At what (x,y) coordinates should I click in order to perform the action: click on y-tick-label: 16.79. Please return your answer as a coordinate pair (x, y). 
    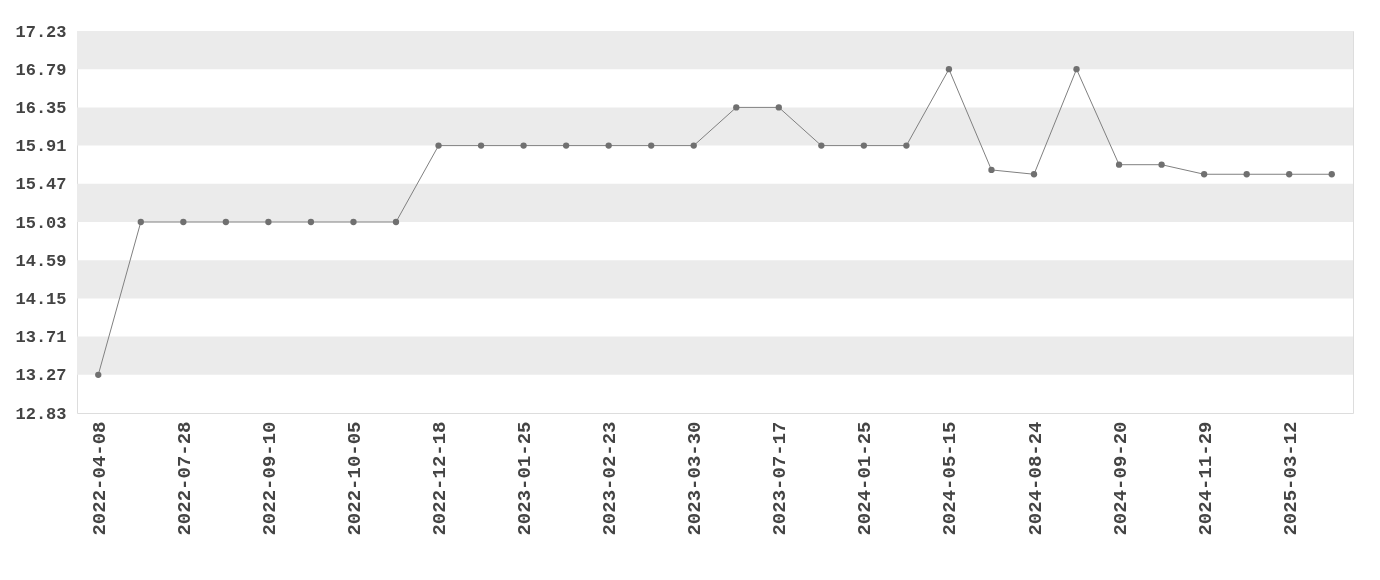
    Looking at the image, I should click on (41, 70).